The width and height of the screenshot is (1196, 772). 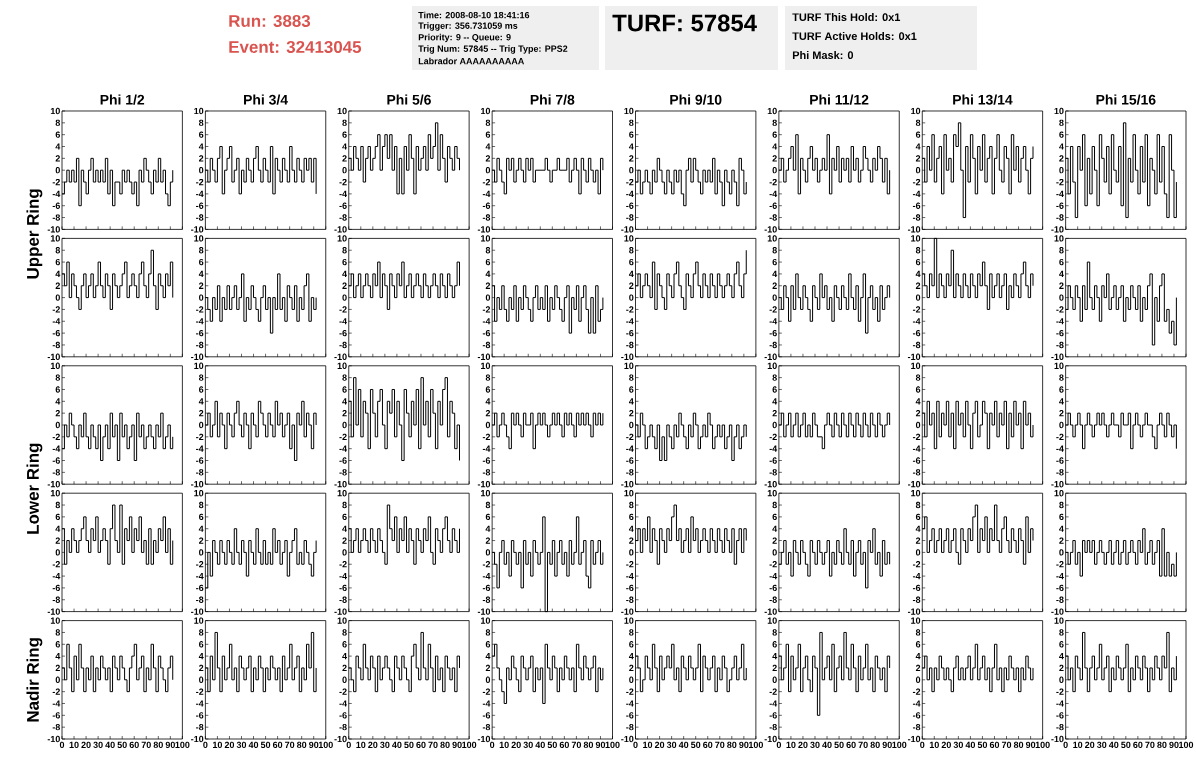 What do you see at coordinates (409, 745) in the screenshot?
I see `x-tick-label: 50` at bounding box center [409, 745].